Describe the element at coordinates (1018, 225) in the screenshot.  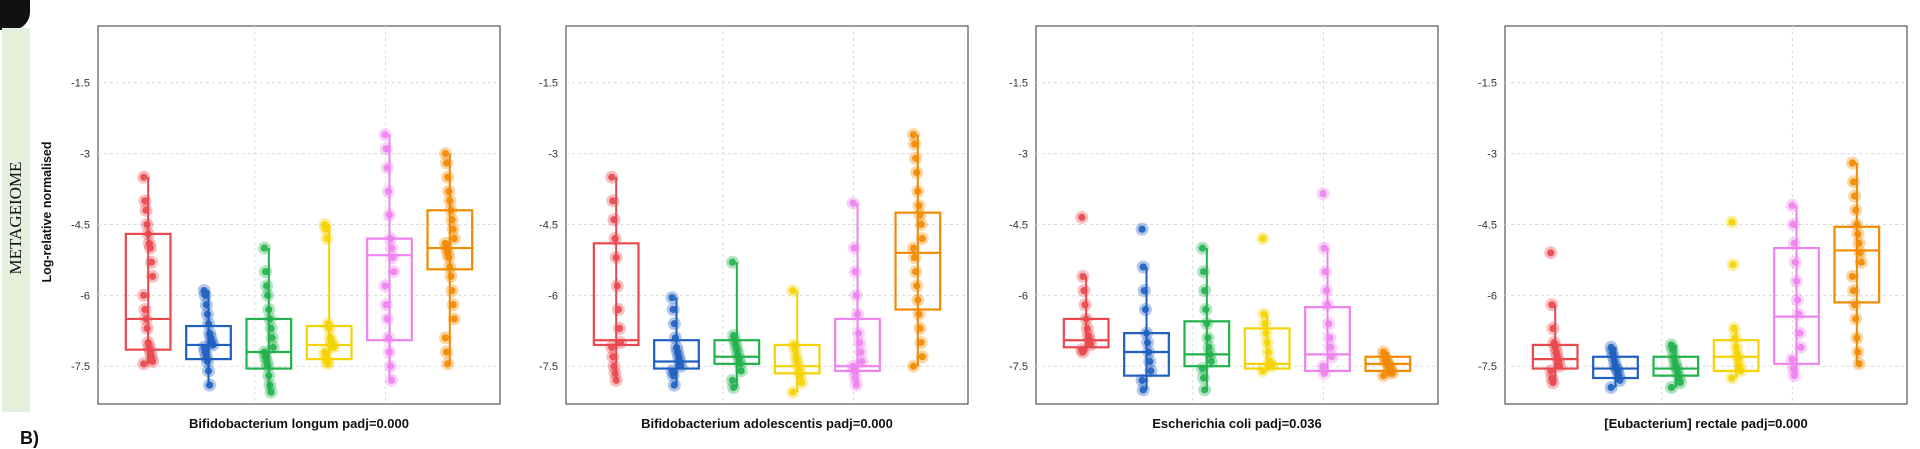
I see `y-tick-label: -4.5` at that location.